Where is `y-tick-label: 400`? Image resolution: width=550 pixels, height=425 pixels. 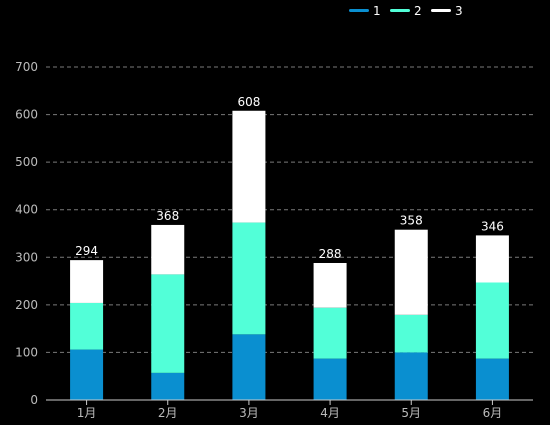 y-tick-label: 400 is located at coordinates (26, 210).